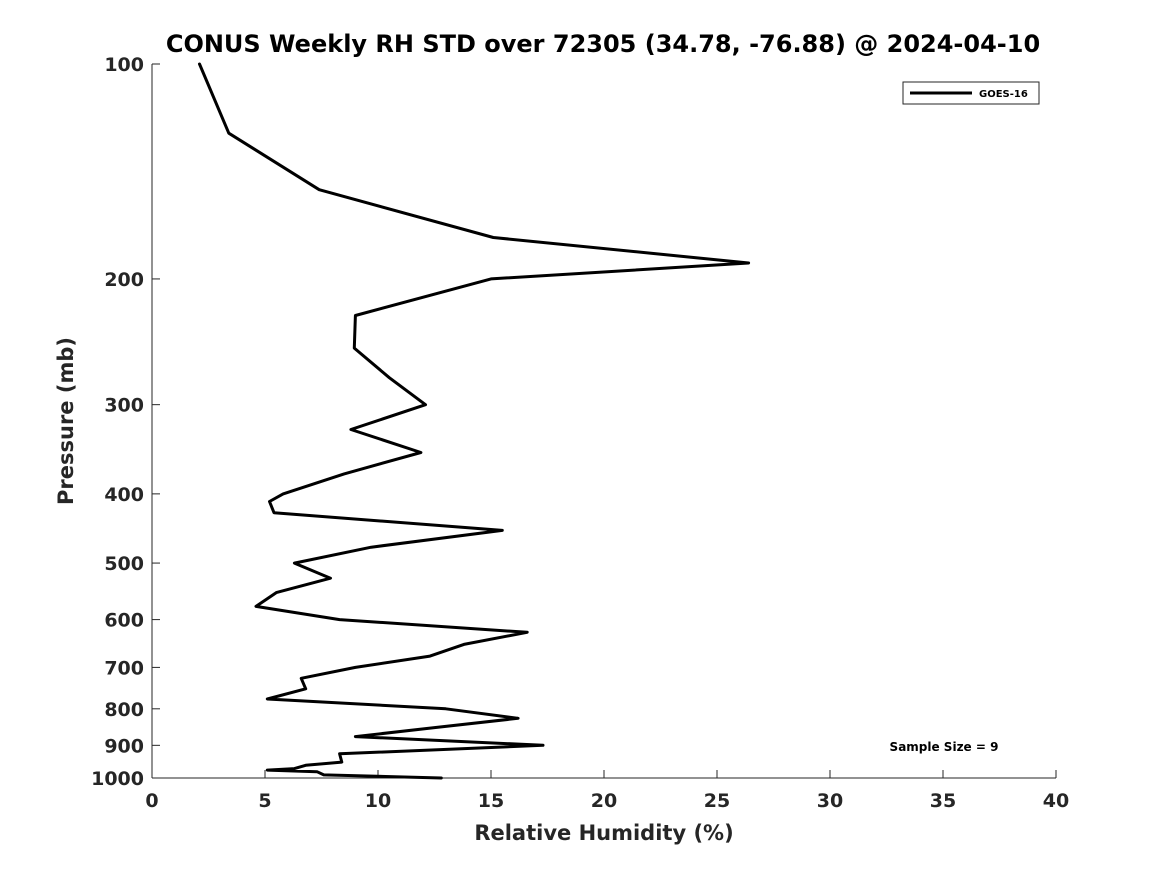 This screenshot has height=875, width=1167. Describe the element at coordinates (491, 801) in the screenshot. I see `x-tick-label: 15` at that location.